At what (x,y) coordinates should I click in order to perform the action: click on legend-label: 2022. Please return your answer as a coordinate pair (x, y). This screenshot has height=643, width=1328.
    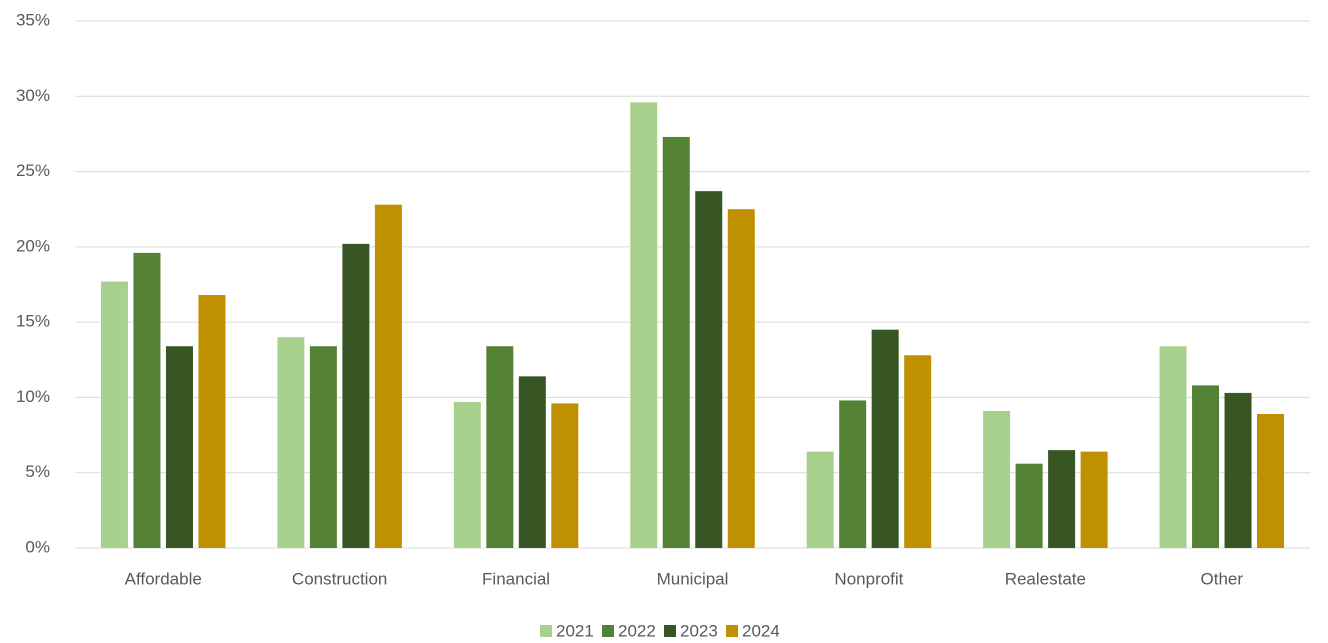
    Looking at the image, I should click on (637, 630).